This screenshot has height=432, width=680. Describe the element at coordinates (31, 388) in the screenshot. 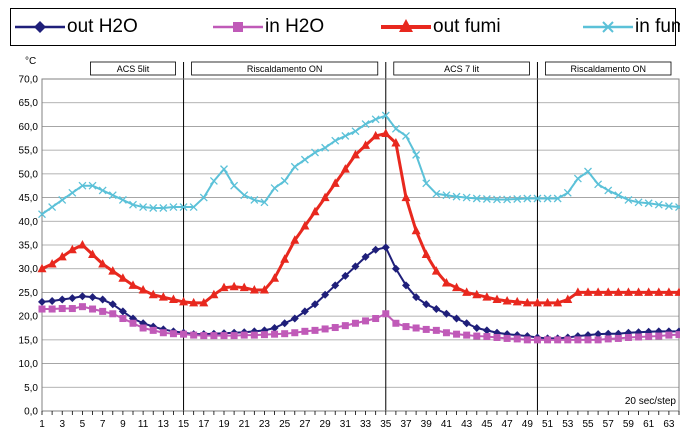

I see `y-tick-label: 5,0` at that location.